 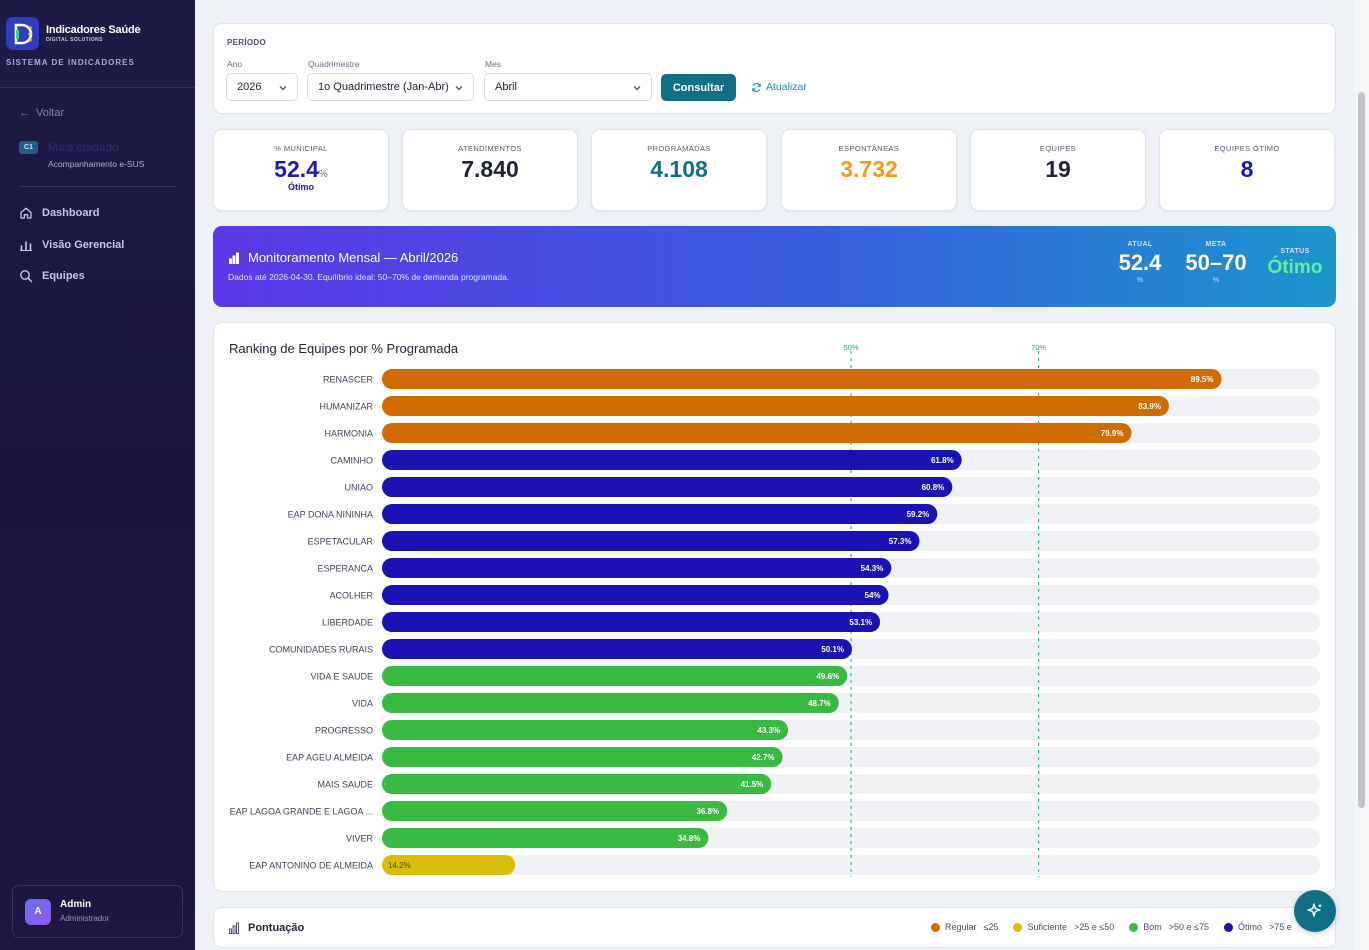 I want to click on kpi-value: 7.840, so click(x=490, y=169).